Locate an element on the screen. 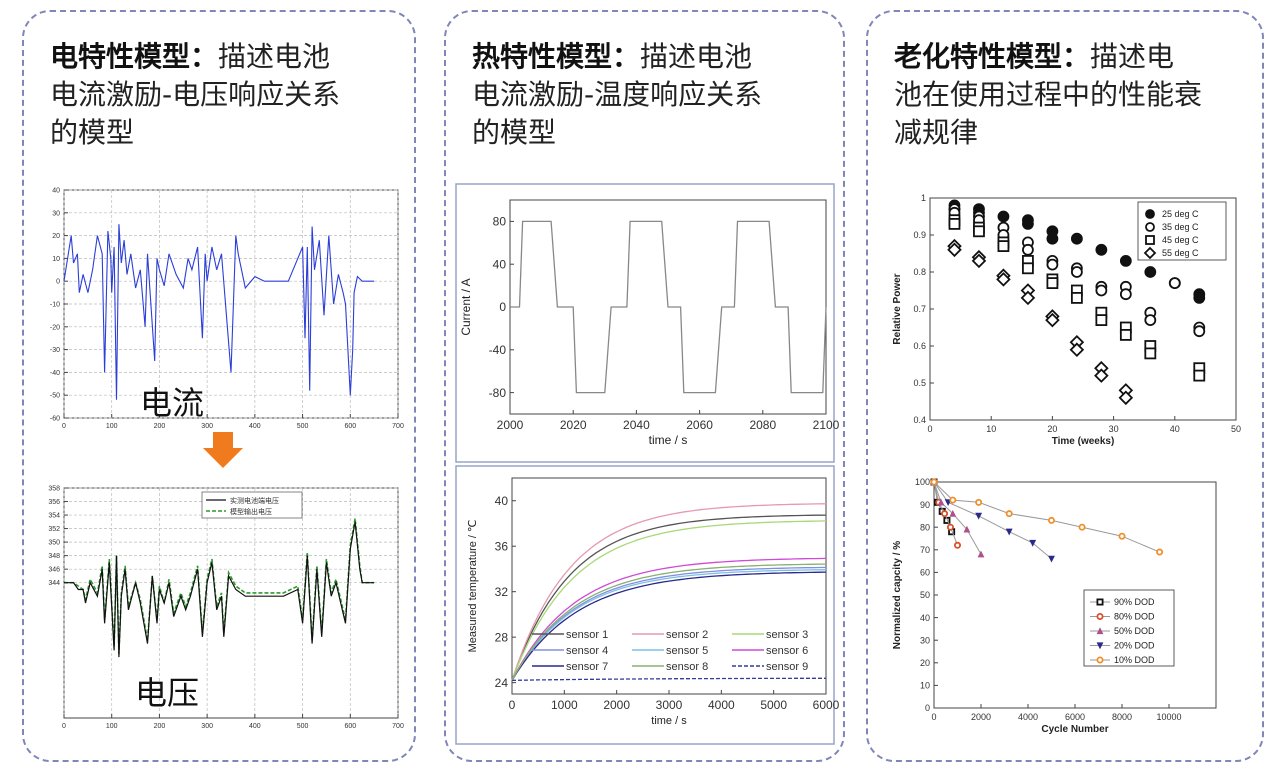 This screenshot has width=1273, height=771. legend-label: sensor 5 is located at coordinates (687, 651).